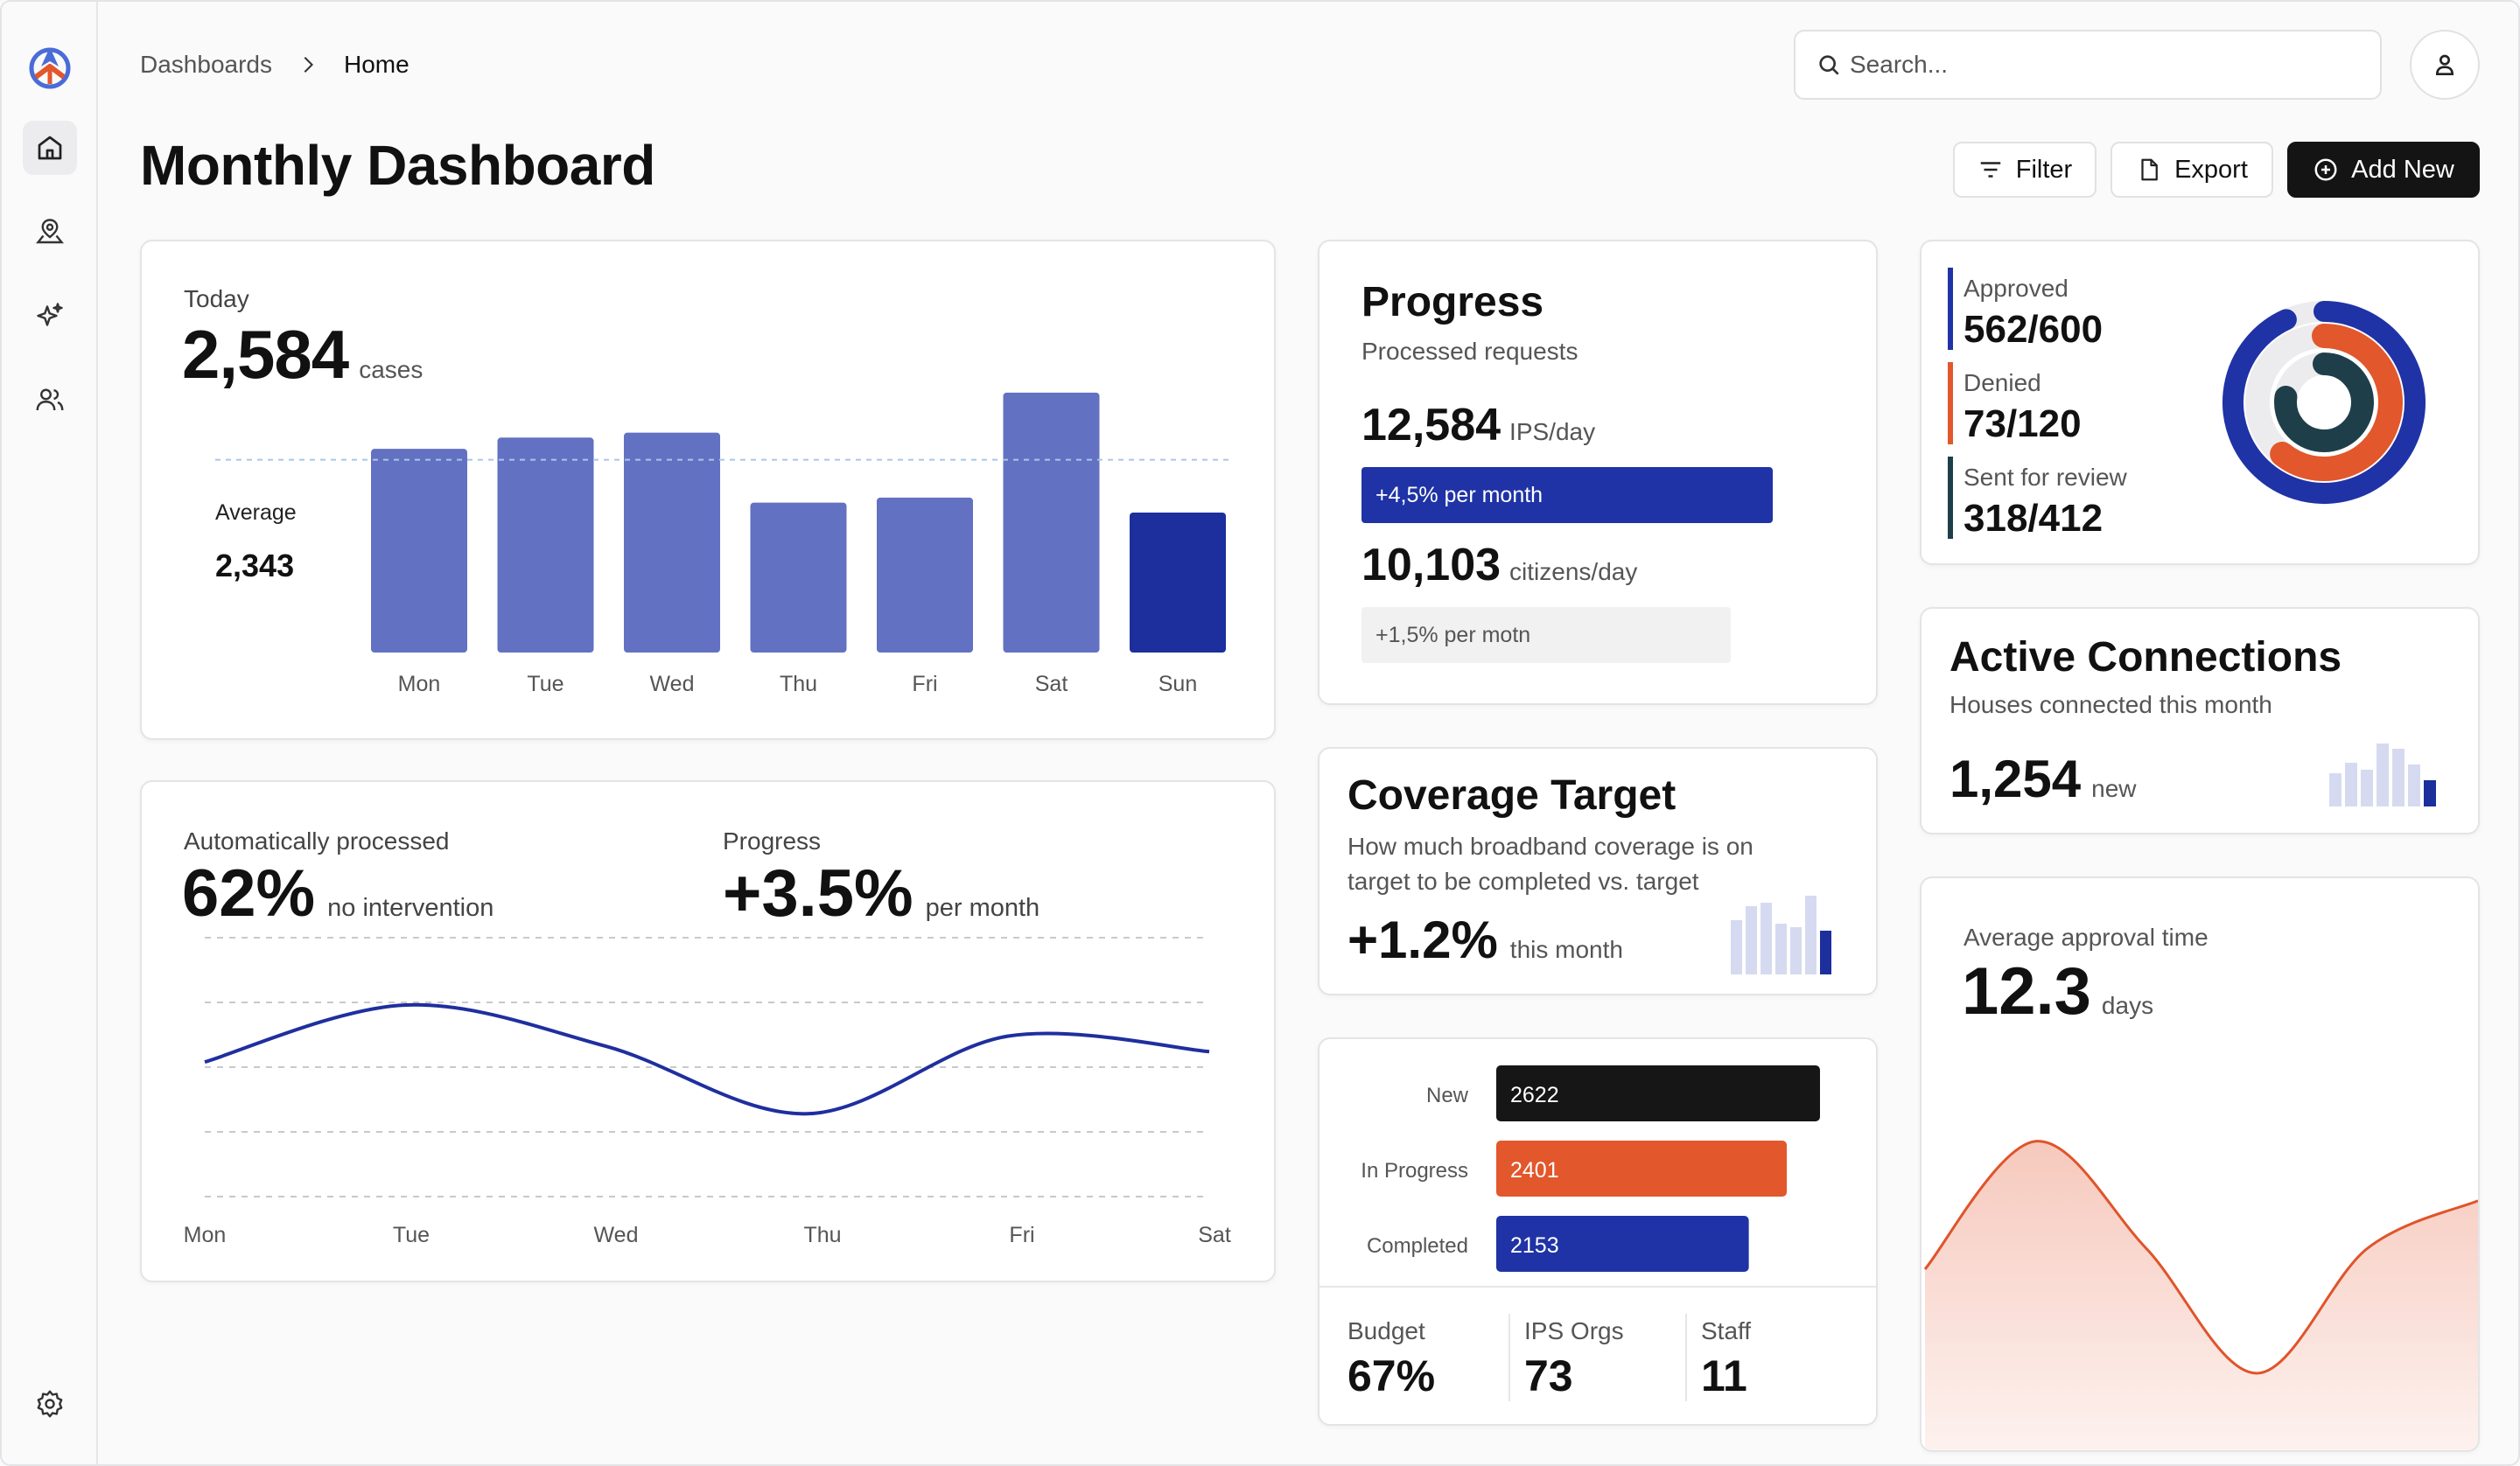 This screenshot has width=2520, height=1466. Describe the element at coordinates (1453, 302) in the screenshot. I see `progress-title: Progress` at that location.